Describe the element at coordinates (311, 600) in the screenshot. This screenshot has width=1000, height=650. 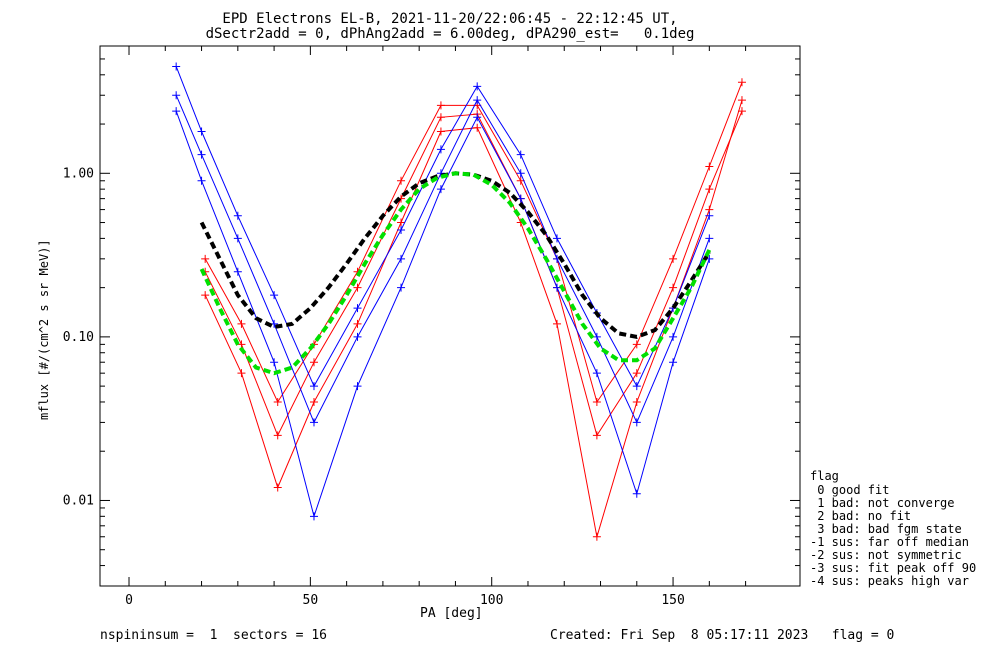
I see `x-tick-label: 50` at that location.